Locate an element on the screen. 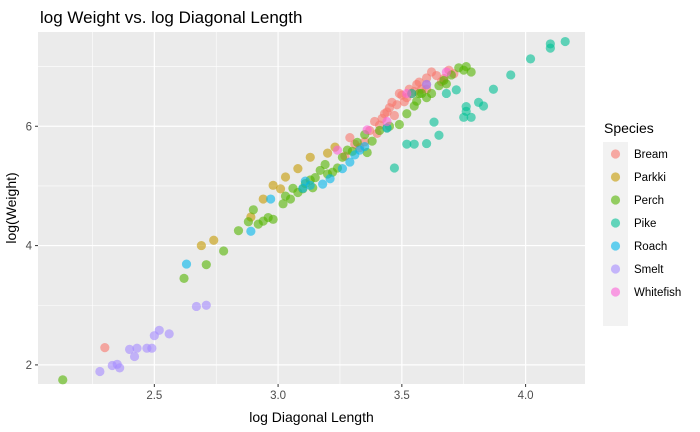 This screenshot has height=432, width=700. chart-title: log Weight vs. log Diagonal Length is located at coordinates (171, 17).